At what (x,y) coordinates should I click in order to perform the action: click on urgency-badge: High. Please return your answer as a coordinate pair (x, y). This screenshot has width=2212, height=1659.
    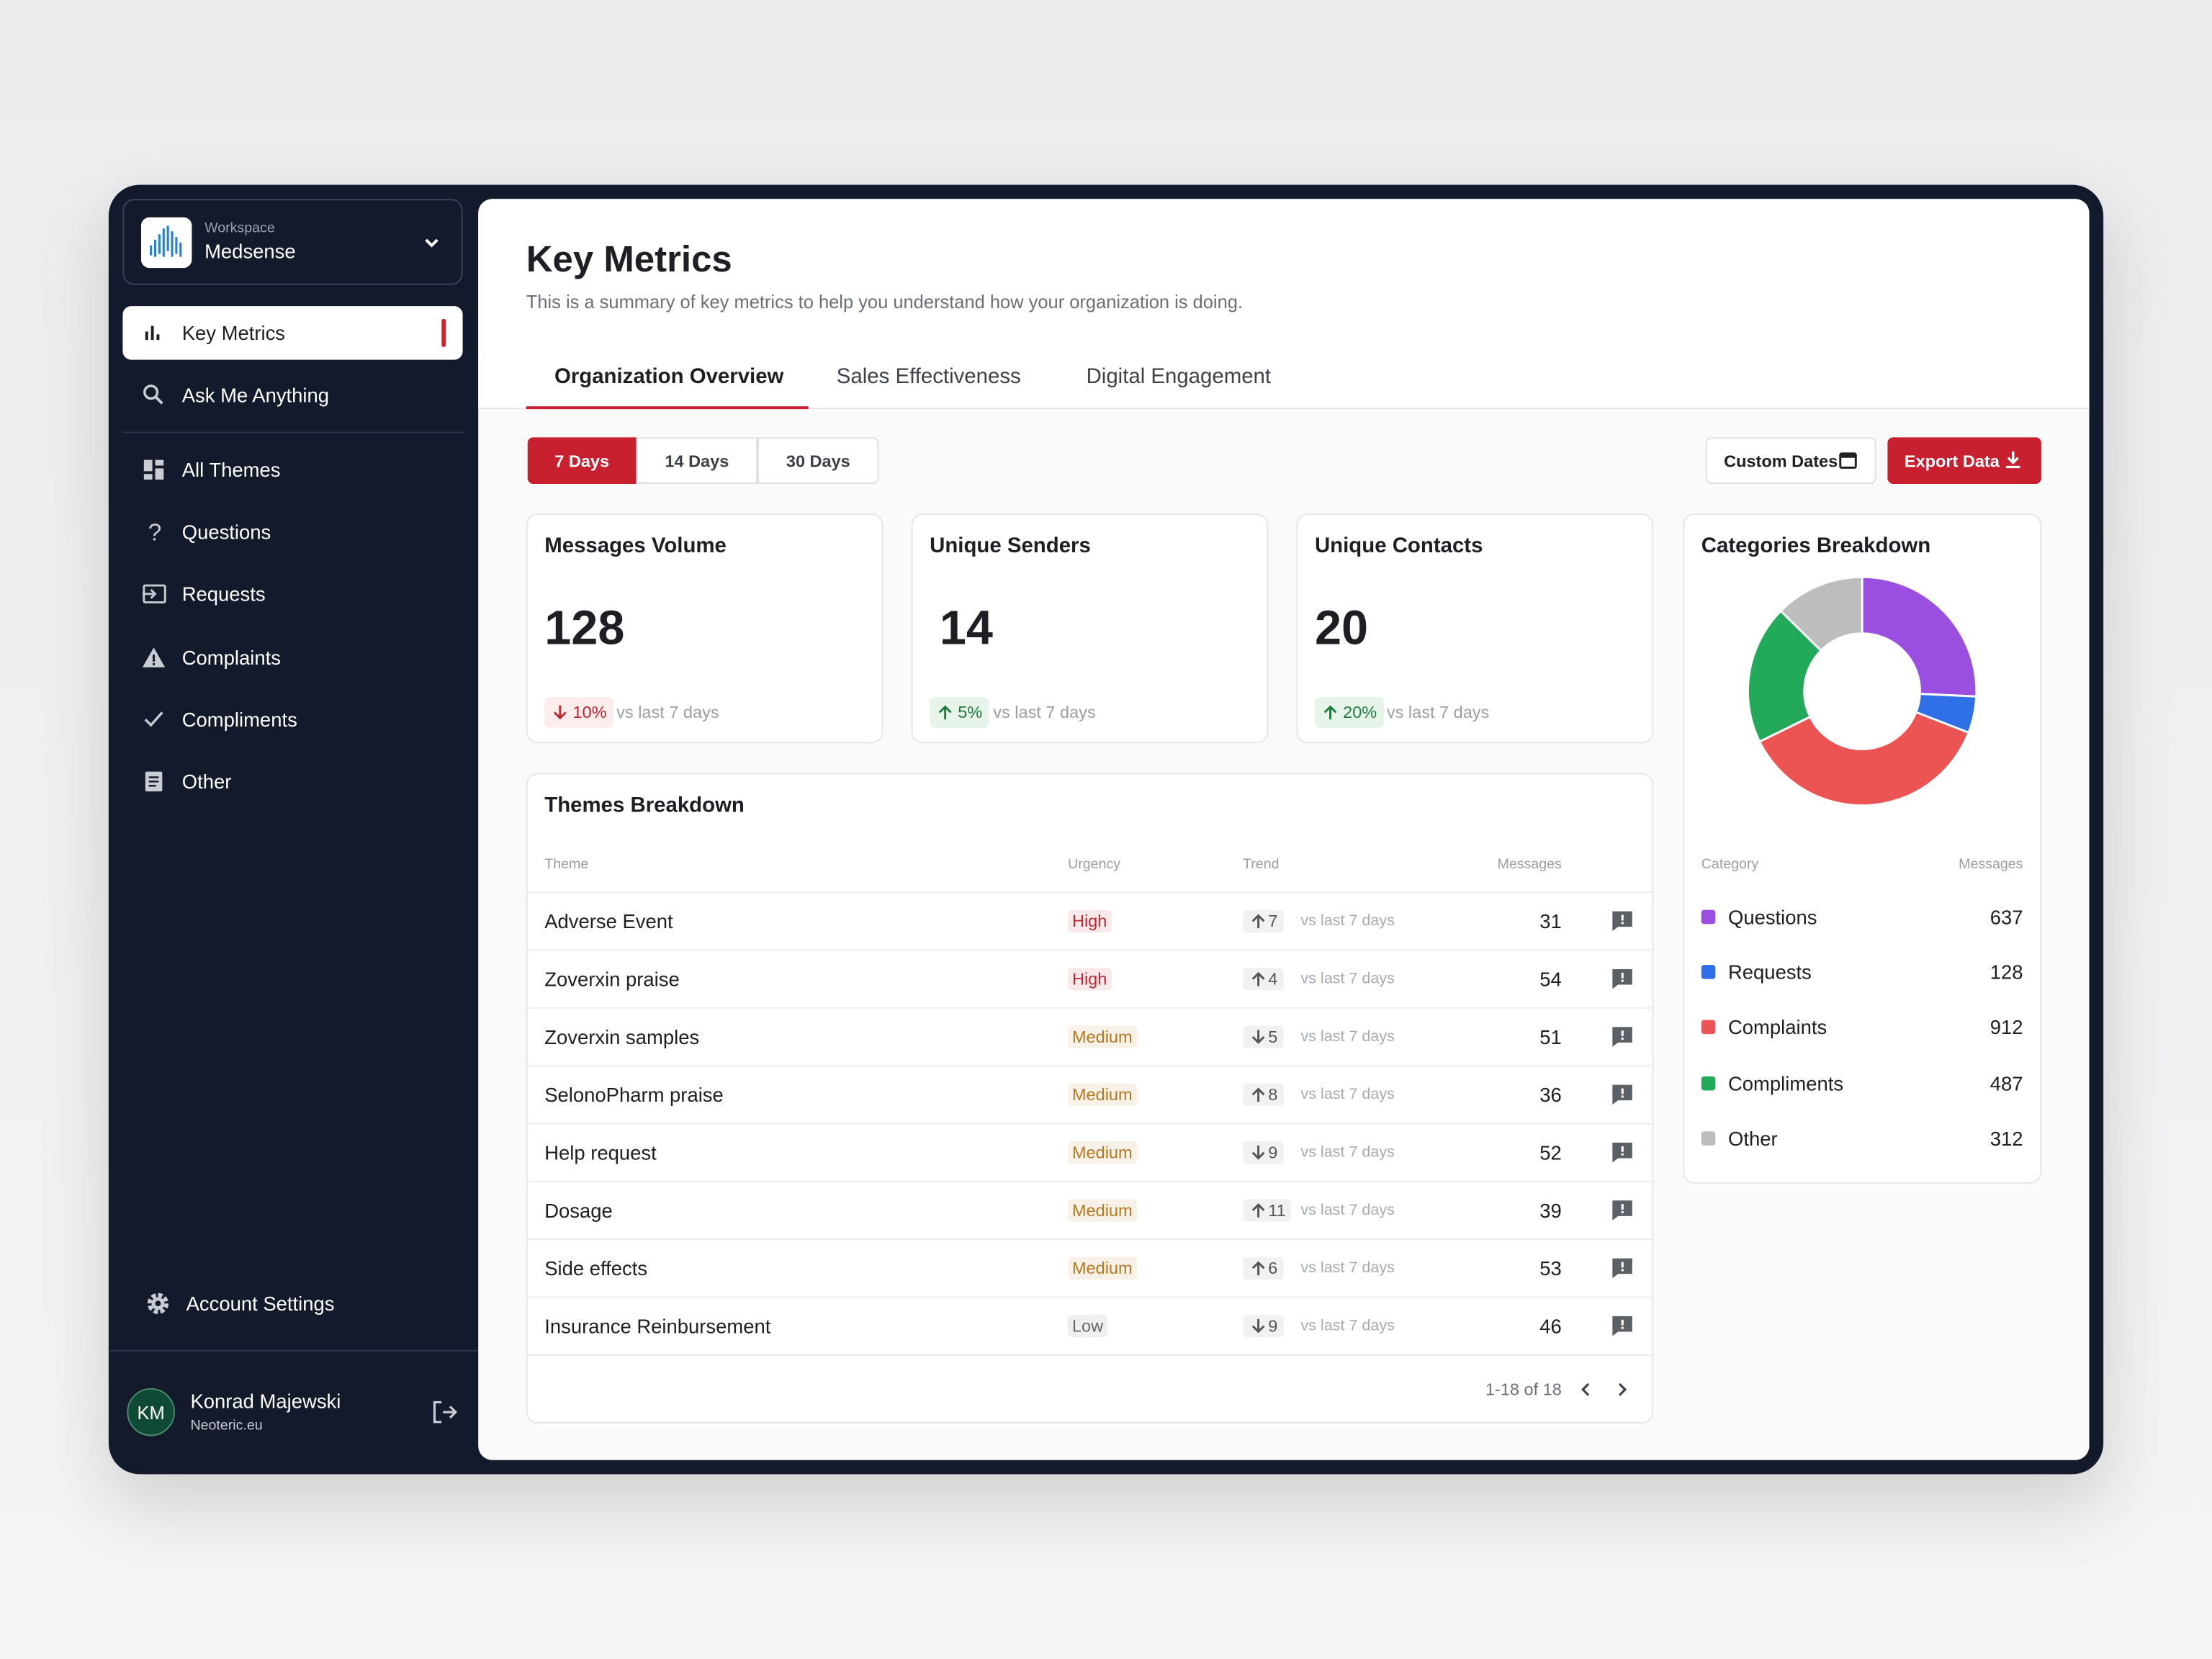
    Looking at the image, I should click on (1090, 979).